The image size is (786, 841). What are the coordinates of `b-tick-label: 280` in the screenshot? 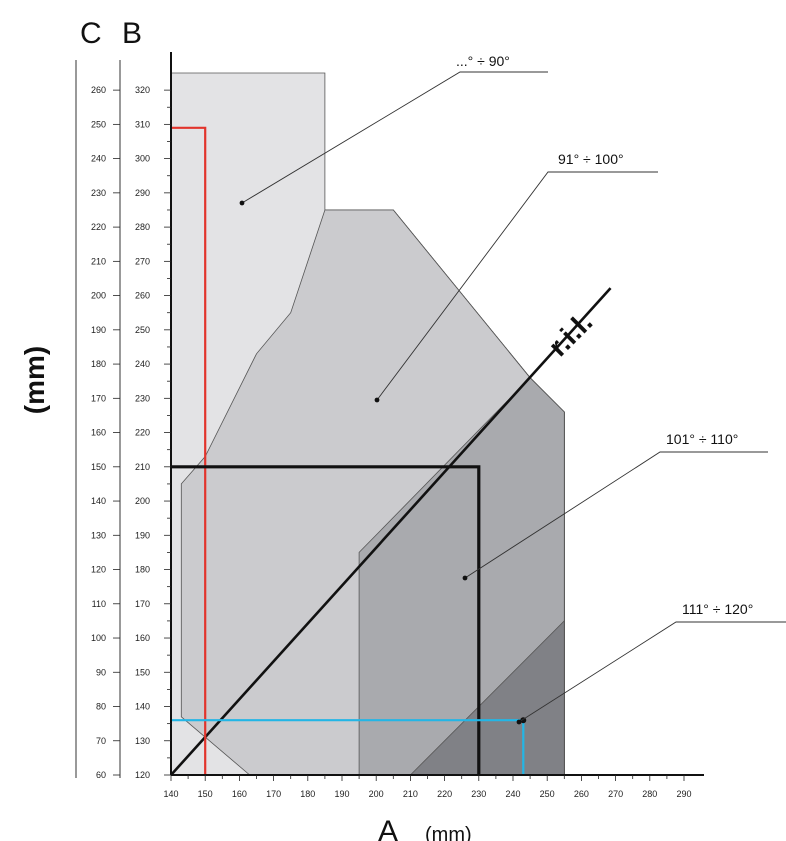 It's located at (142, 227).